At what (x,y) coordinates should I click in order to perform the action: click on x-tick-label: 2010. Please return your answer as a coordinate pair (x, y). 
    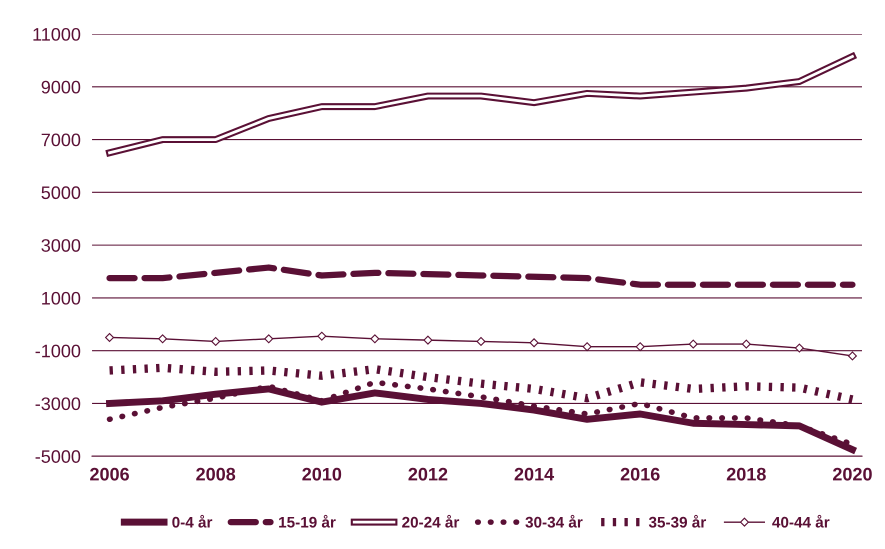
    Looking at the image, I should click on (322, 474).